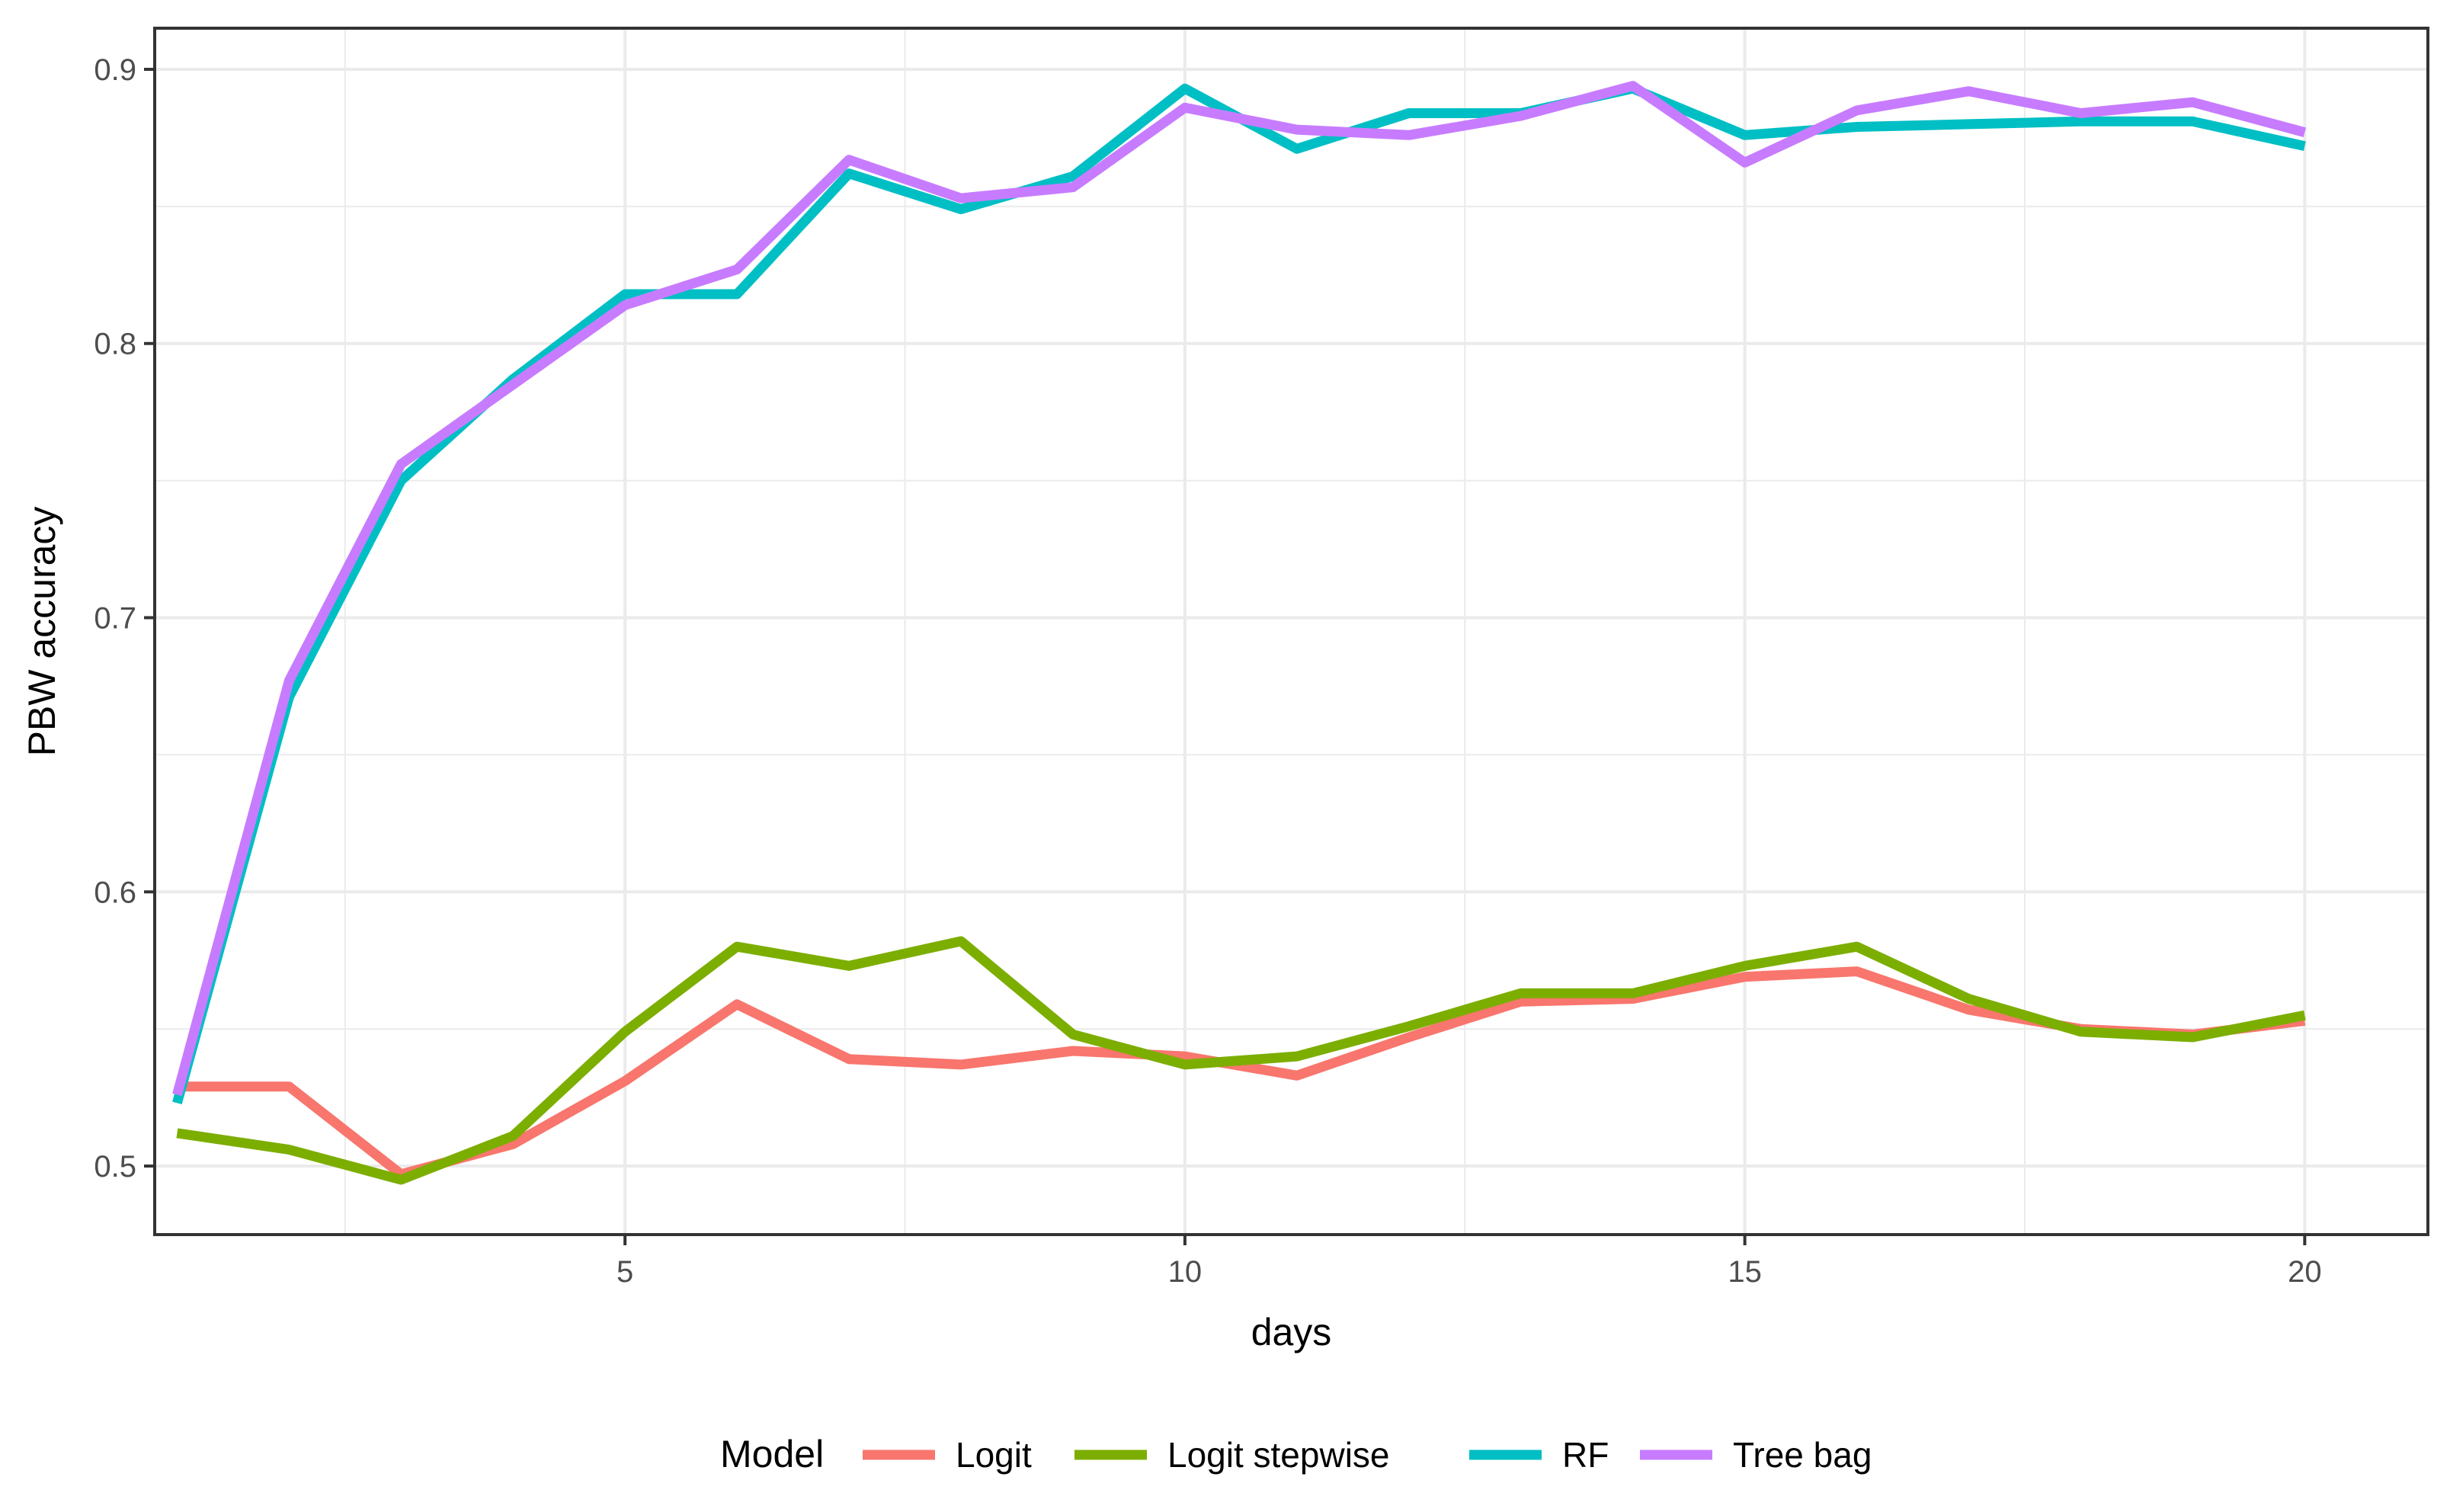 The width and height of the screenshot is (2450, 1512). I want to click on legend-label: Logit, so click(994, 1455).